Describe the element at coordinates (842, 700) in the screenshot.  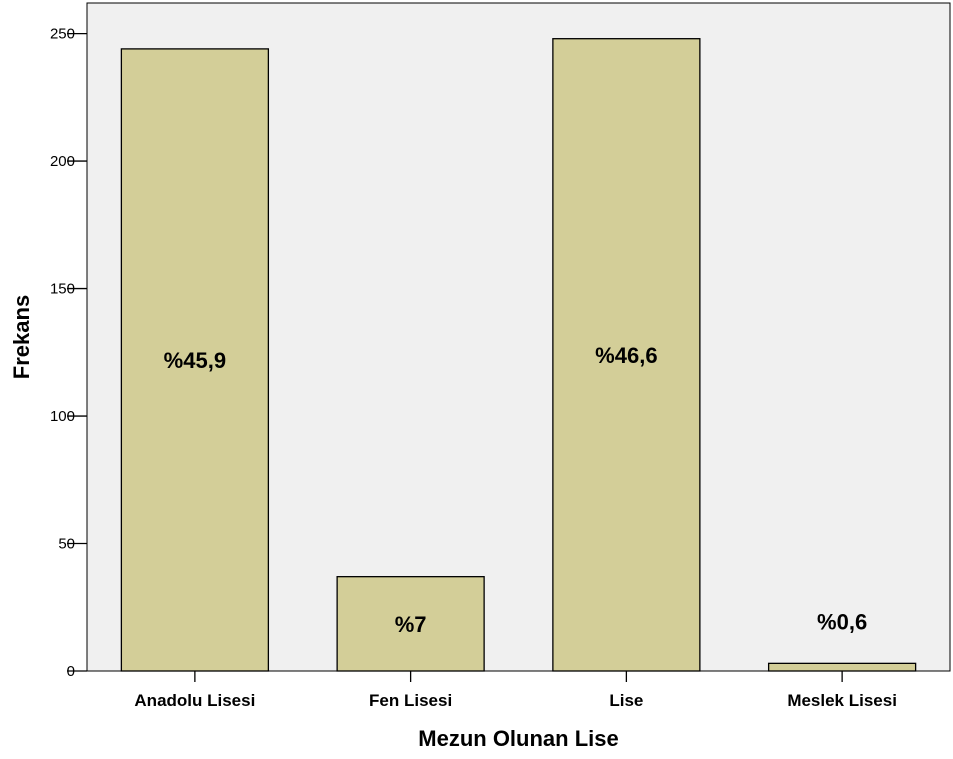
I see `x-tick-label: Meslek Lisesi` at that location.